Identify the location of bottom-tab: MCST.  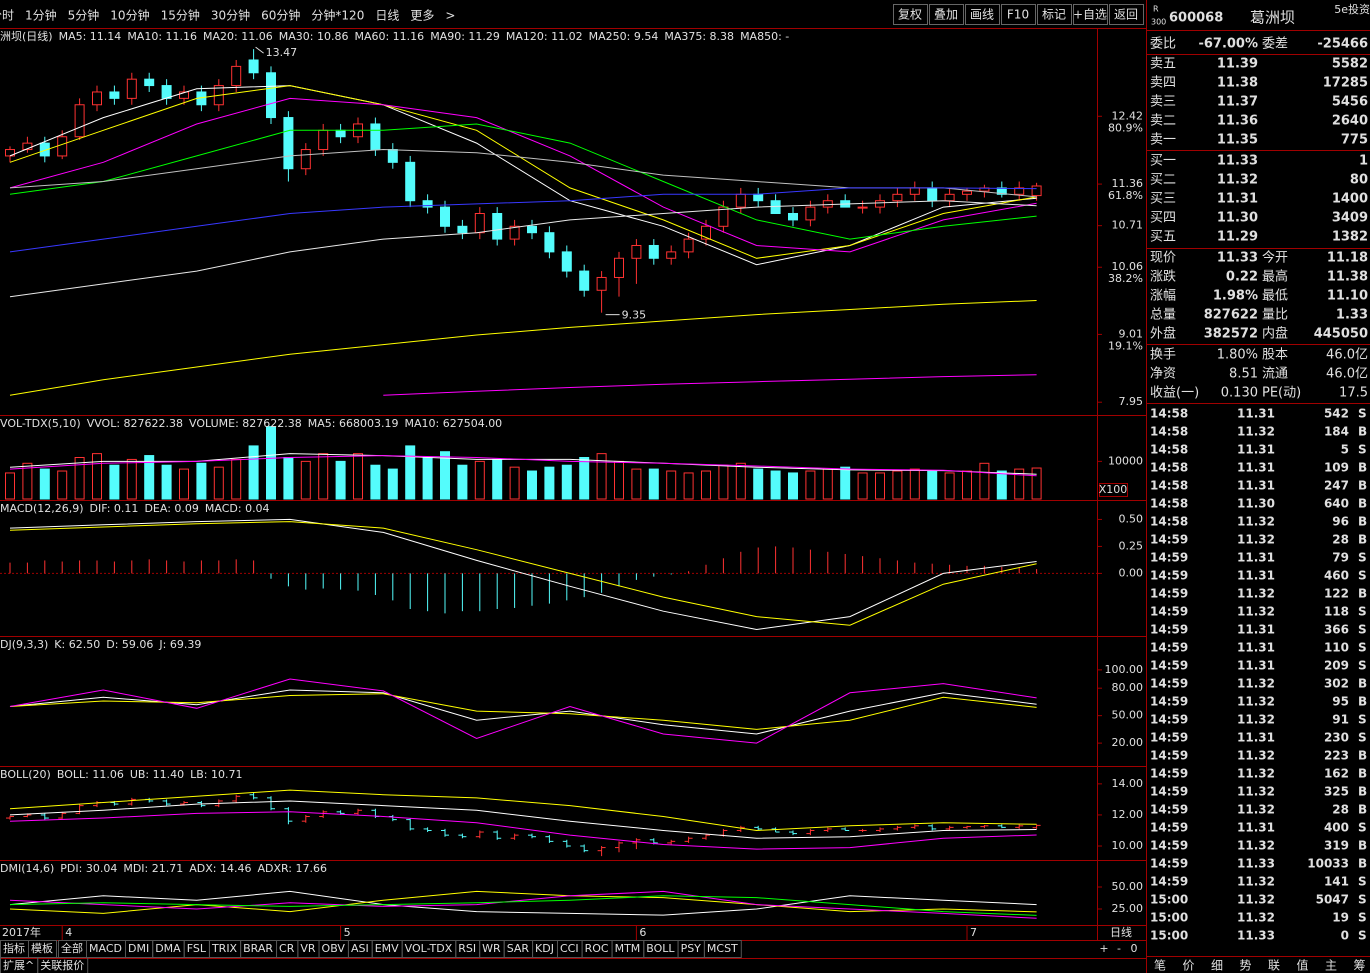
(722, 948).